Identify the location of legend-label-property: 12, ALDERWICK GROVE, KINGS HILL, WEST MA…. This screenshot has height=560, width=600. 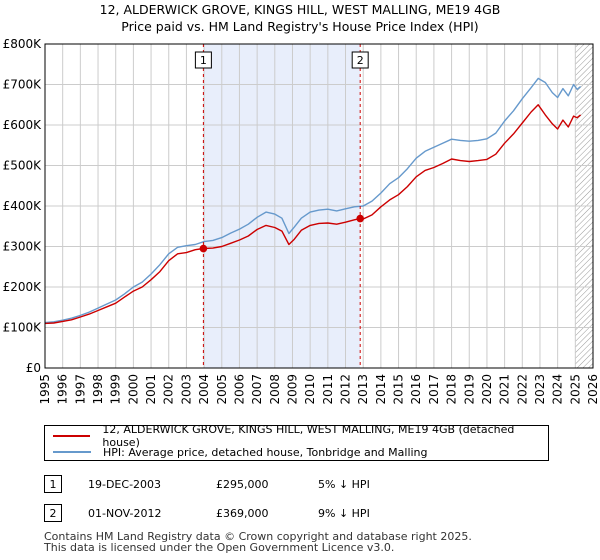
(308, 436).